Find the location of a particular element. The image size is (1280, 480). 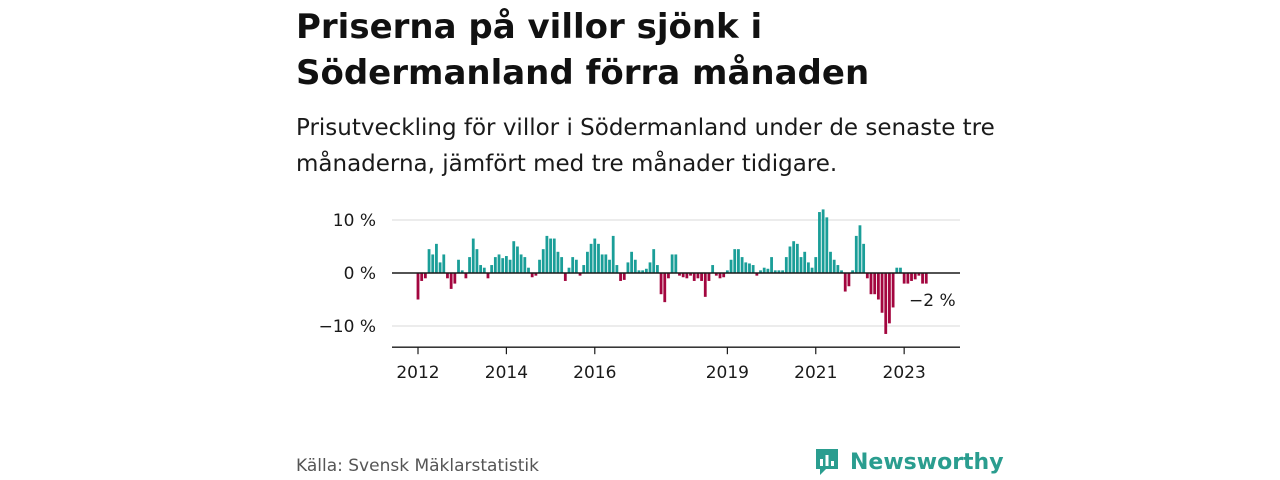

x-tick-label: 2016 is located at coordinates (594, 373).